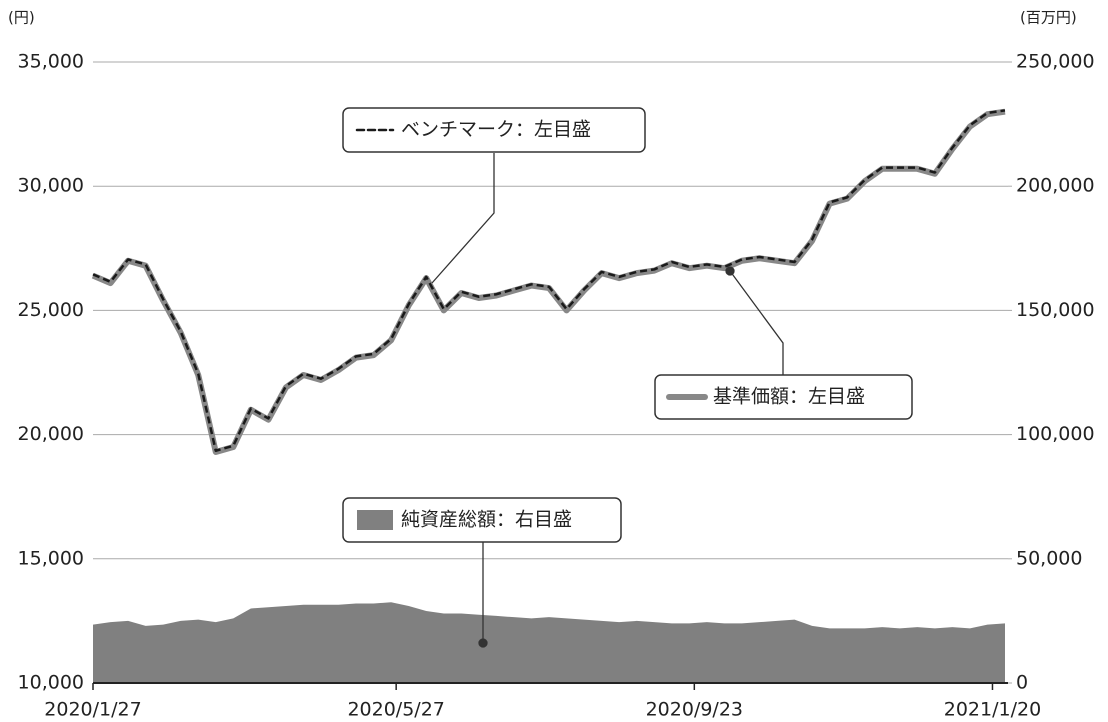 The height and width of the screenshot is (722, 1108). I want to click on x-tick-label: 2020/1/27, so click(92, 710).